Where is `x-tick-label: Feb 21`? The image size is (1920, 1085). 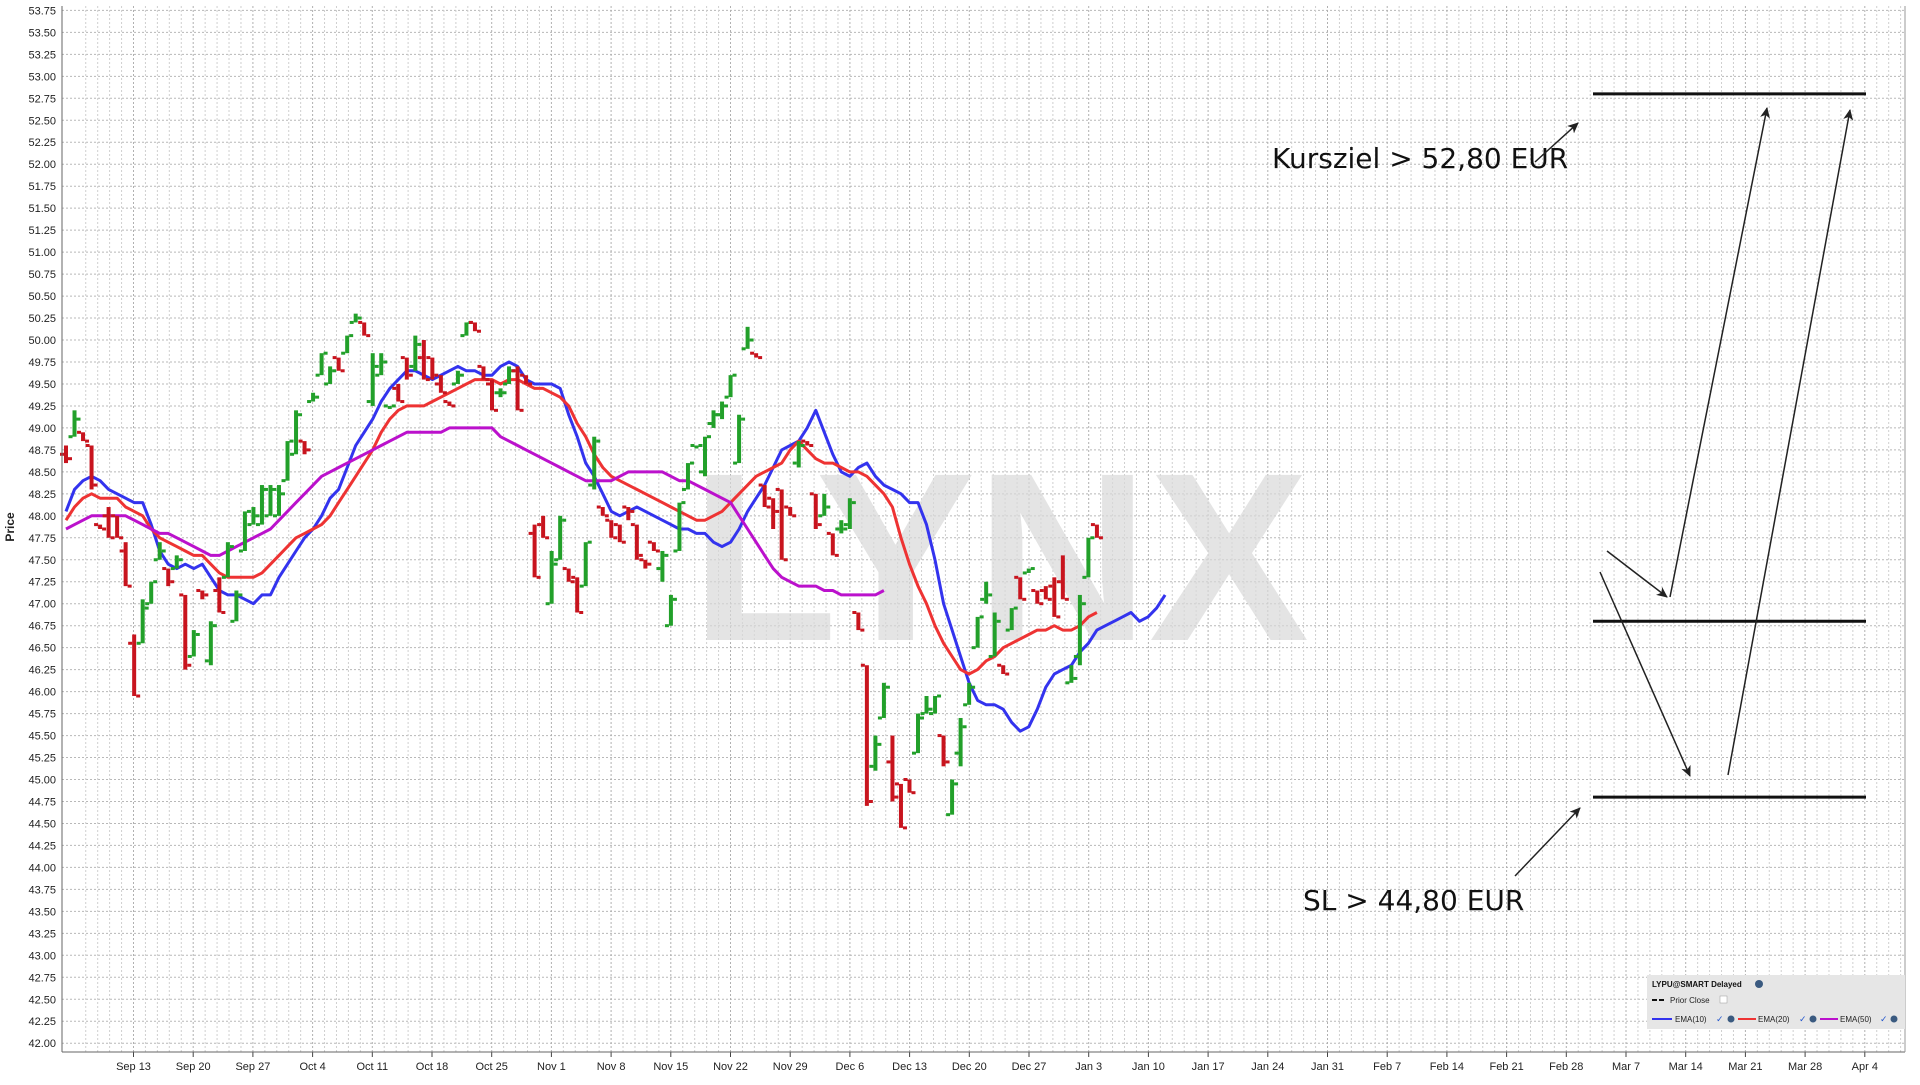
x-tick-label: Feb 21 is located at coordinates (1506, 1067).